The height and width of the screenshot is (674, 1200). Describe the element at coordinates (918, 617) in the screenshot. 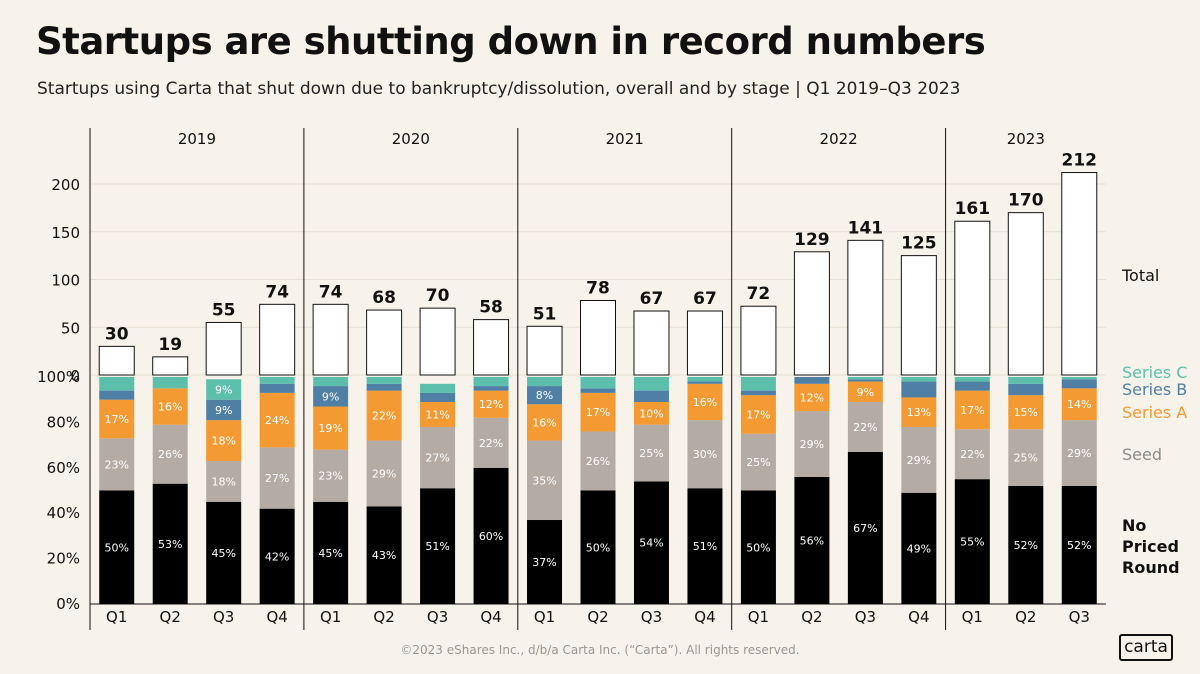

I see `x-tick-label: Q4` at that location.